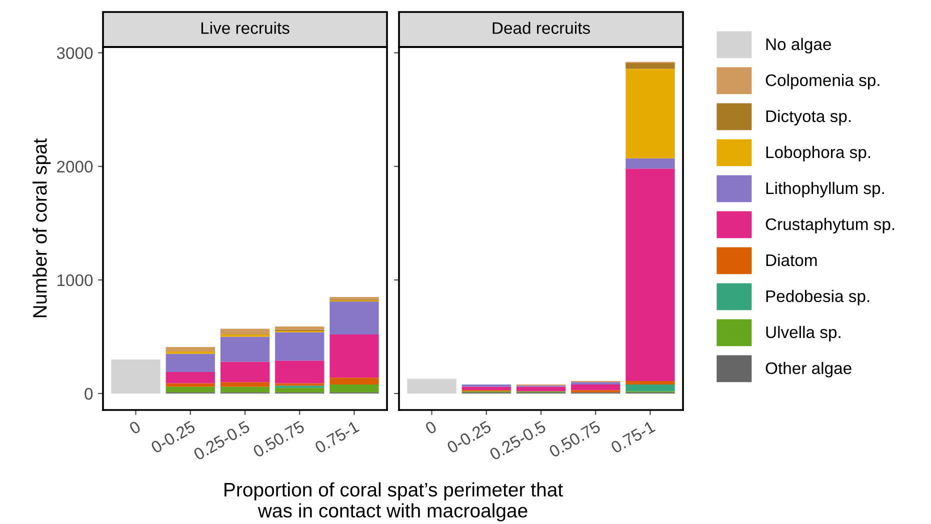 The height and width of the screenshot is (524, 931). What do you see at coordinates (541, 28) in the screenshot?
I see `chart-title: Dead recruits` at bounding box center [541, 28].